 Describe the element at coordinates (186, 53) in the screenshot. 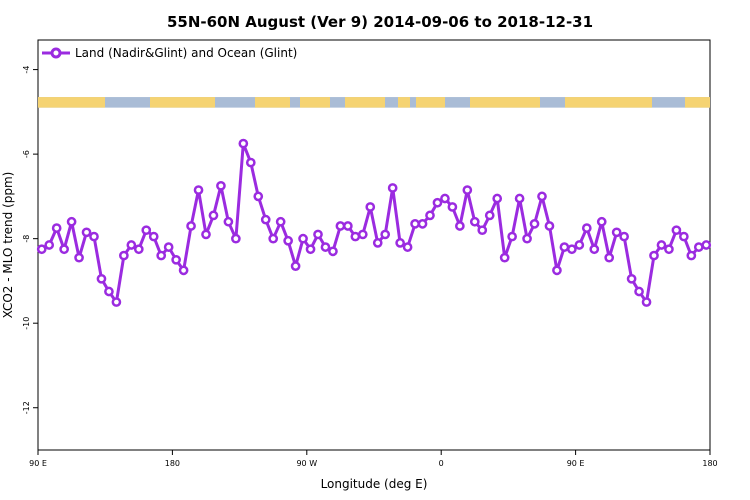

I see `legend-label: Land (Nadir&Glint) and Ocean (Glint)` at that location.